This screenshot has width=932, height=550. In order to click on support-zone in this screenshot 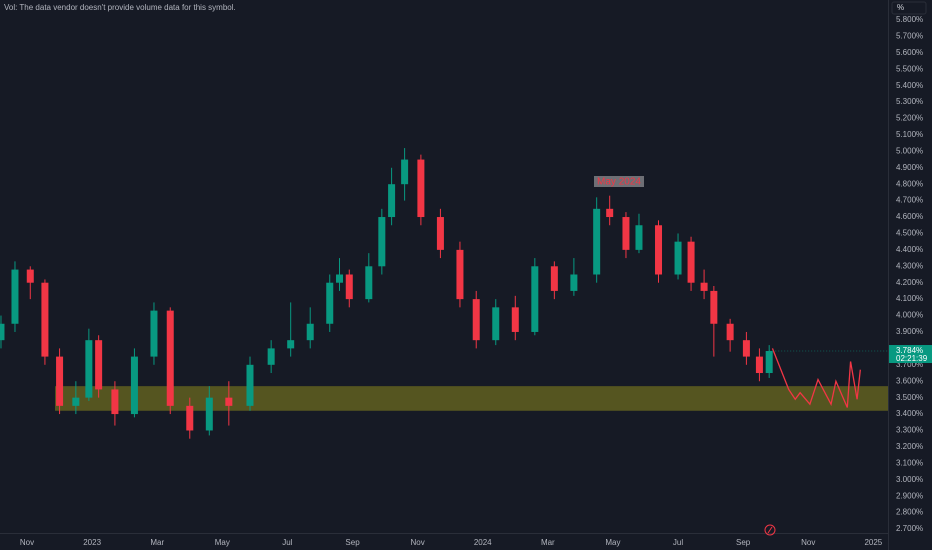, I will do `click(472, 398)`.